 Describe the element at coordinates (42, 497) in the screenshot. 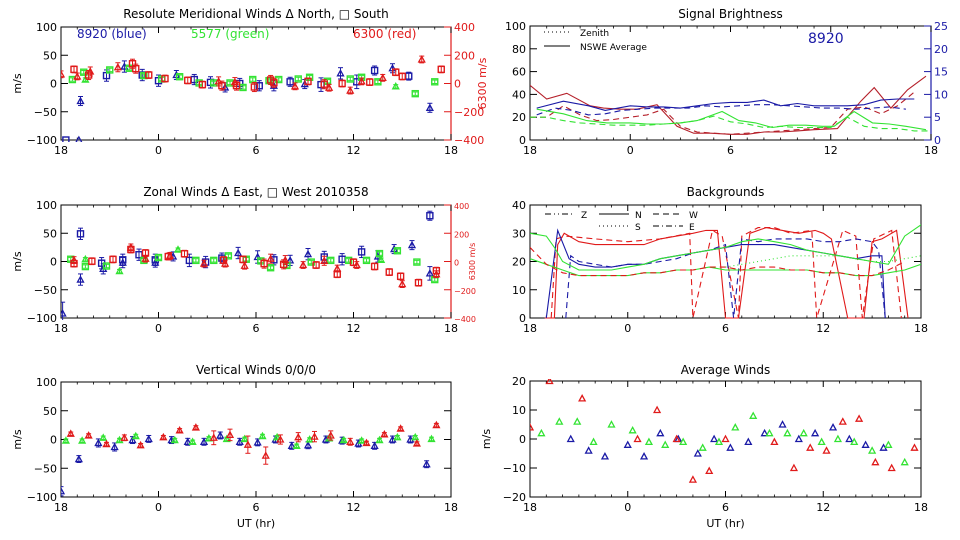

I see `y-tick-label: −100` at that location.